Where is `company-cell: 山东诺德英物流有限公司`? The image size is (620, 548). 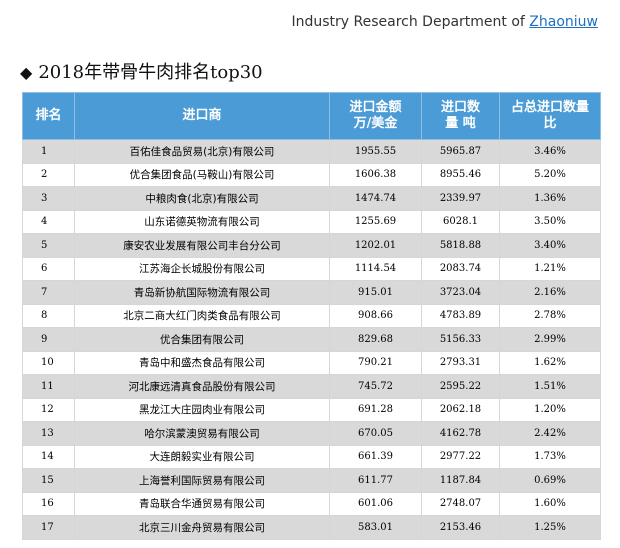
company-cell: 山东诺德英物流有限公司 is located at coordinates (202, 221).